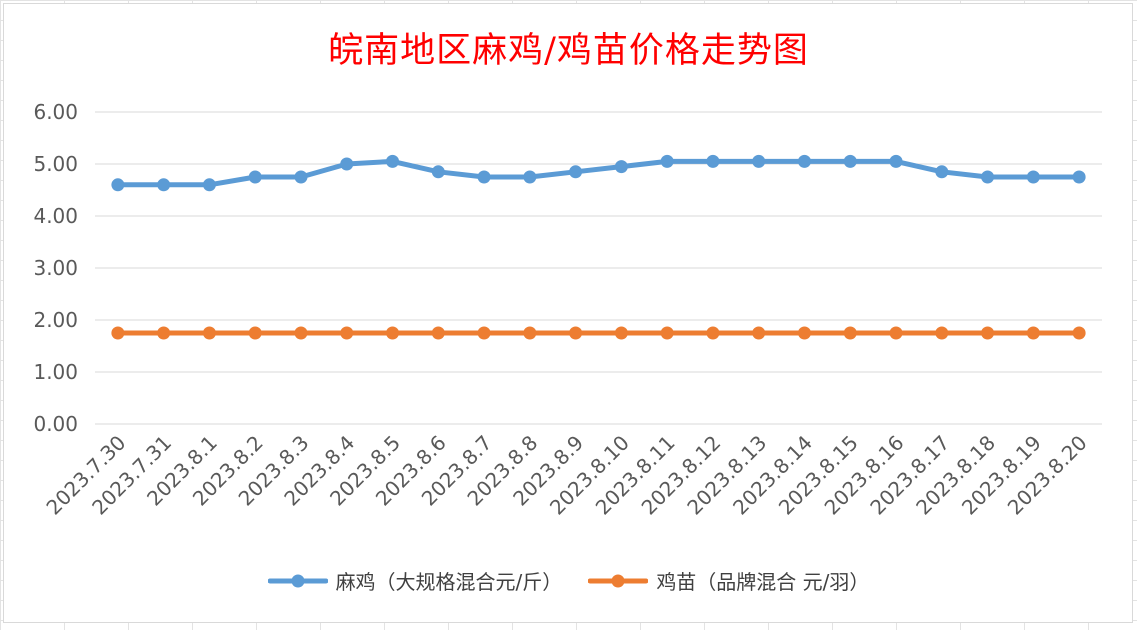 The image size is (1137, 630). What do you see at coordinates (55, 216) in the screenshot?
I see `y-tick-label: 4.00` at bounding box center [55, 216].